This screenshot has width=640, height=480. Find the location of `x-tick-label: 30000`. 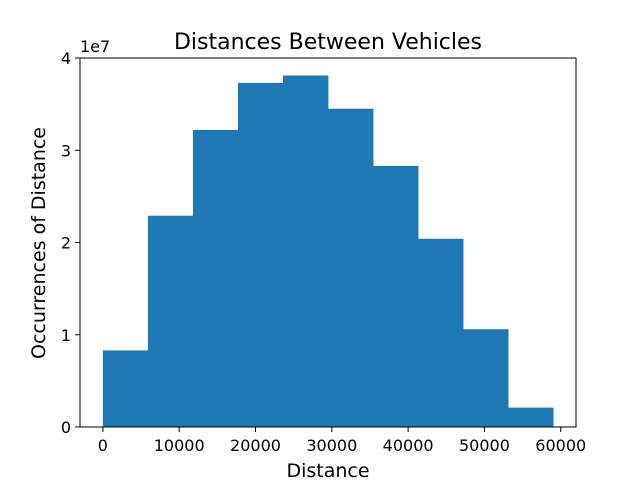

x-tick-label: 30000 is located at coordinates (331, 445).